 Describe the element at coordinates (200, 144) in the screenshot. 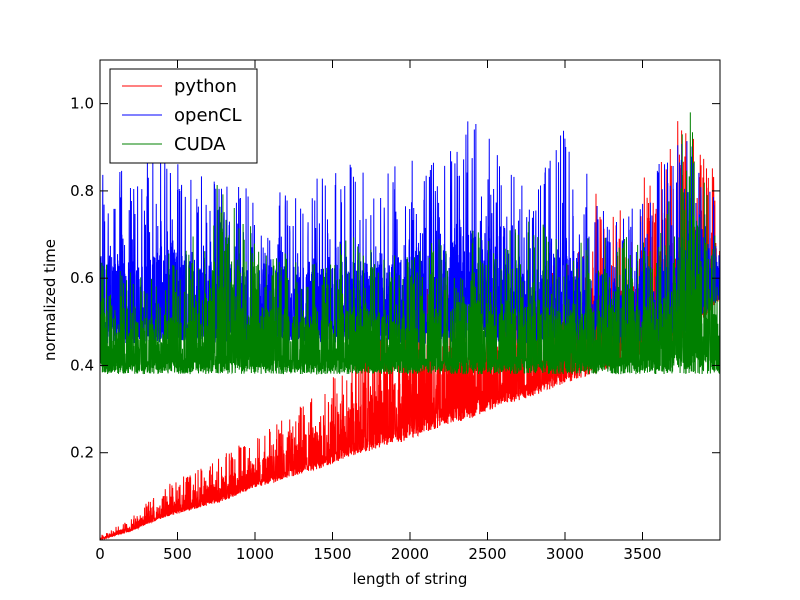

I see `legend-label-cuda: CUDA` at that location.